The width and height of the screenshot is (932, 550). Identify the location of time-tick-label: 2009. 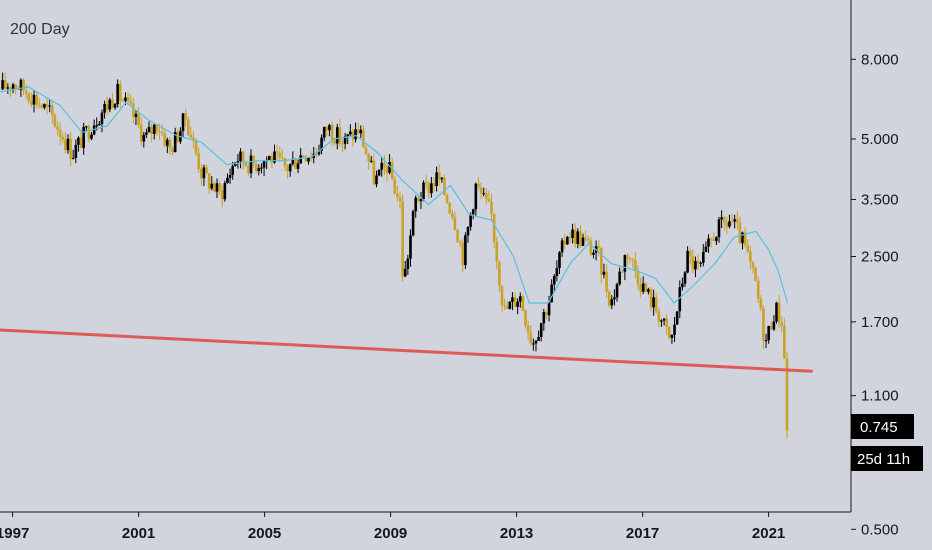
(390, 533).